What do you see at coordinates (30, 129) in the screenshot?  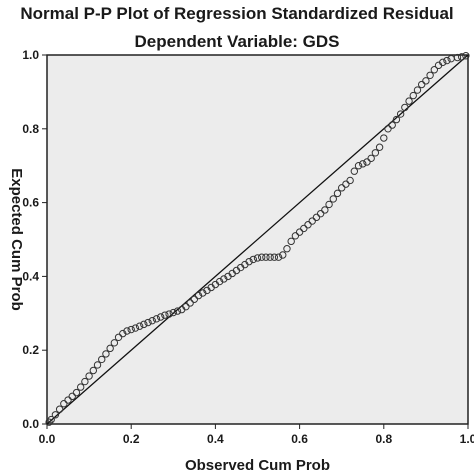 I see `y-tick-label: 0.8` at bounding box center [30, 129].